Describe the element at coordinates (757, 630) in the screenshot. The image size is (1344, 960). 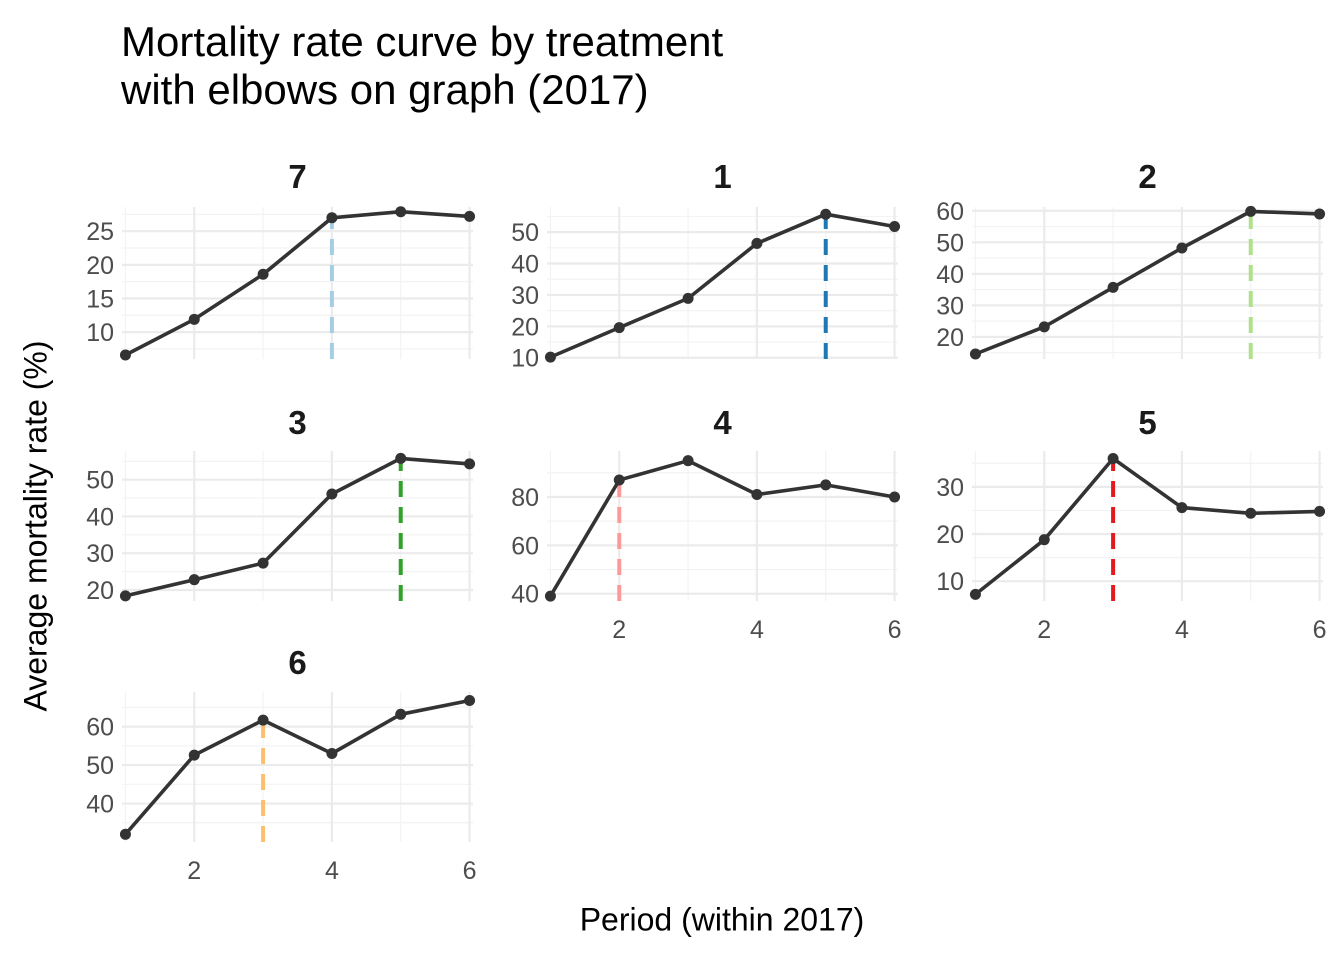
I see `panel-4-x-tick-label: 4` at that location.